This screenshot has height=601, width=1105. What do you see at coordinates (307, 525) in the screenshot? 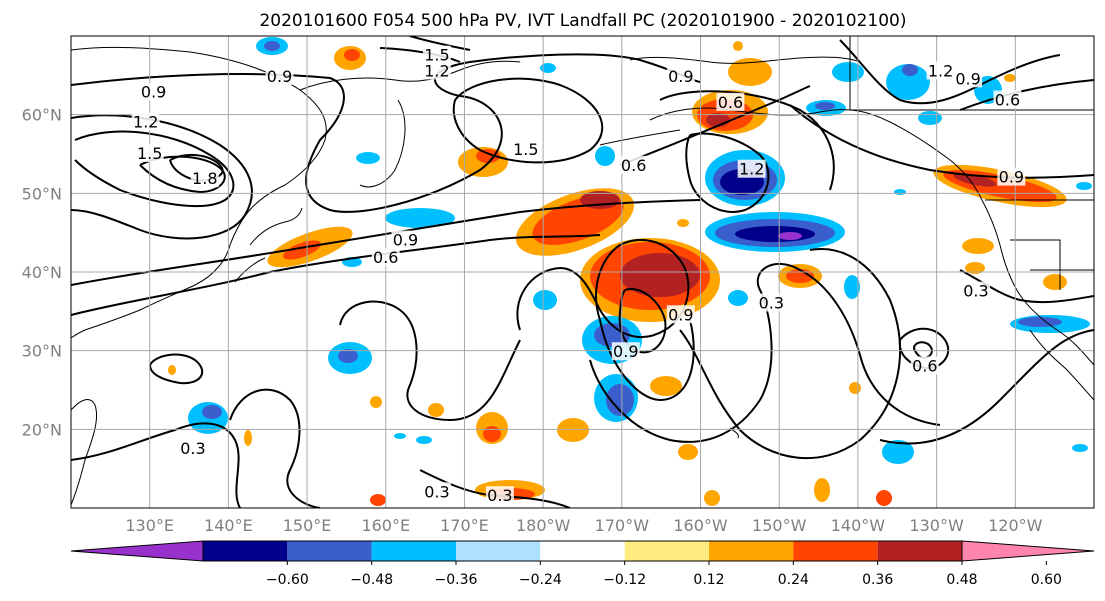
I see `lon-tick-label: 150°E` at bounding box center [307, 525].